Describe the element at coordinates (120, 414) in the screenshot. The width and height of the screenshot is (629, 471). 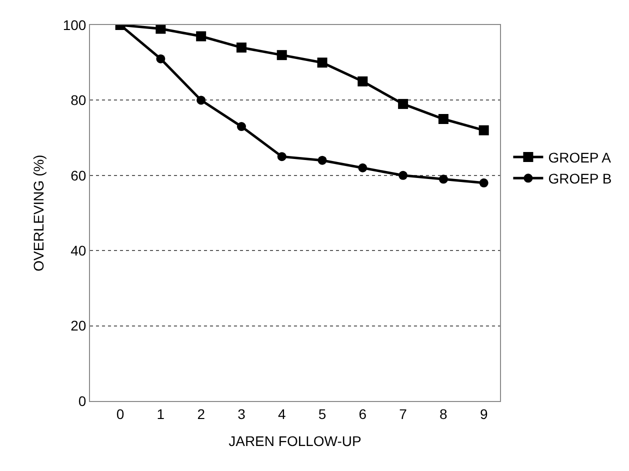
I see `x-tick-label: 0` at that location.